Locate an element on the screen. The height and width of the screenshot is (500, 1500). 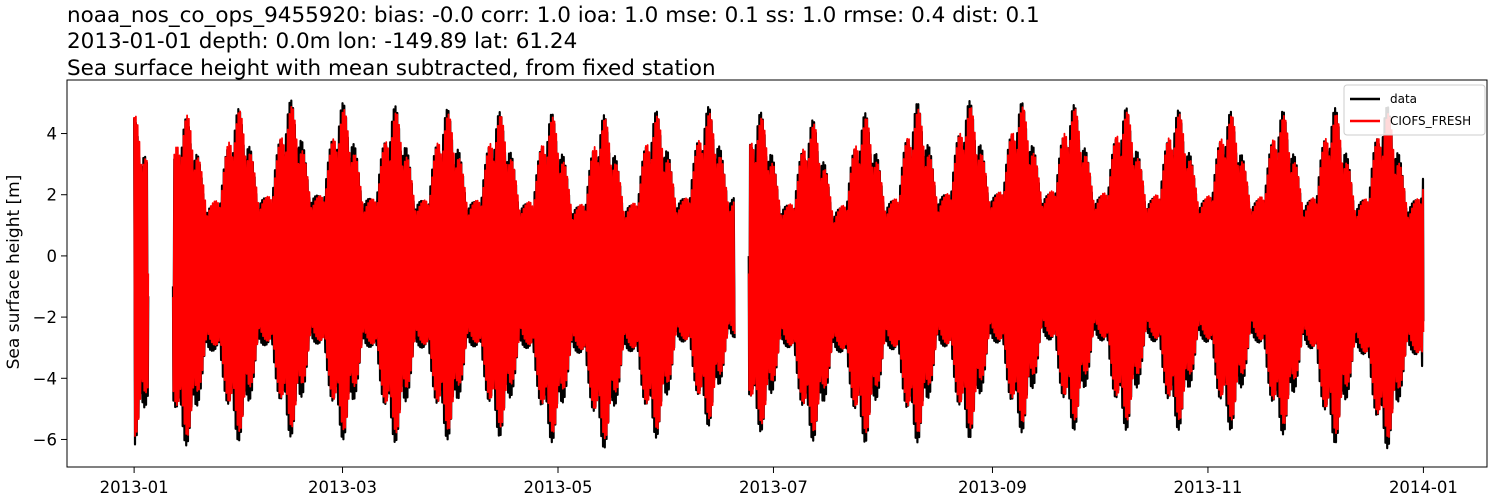
y-tick-label: −6 is located at coordinates (45, 439).